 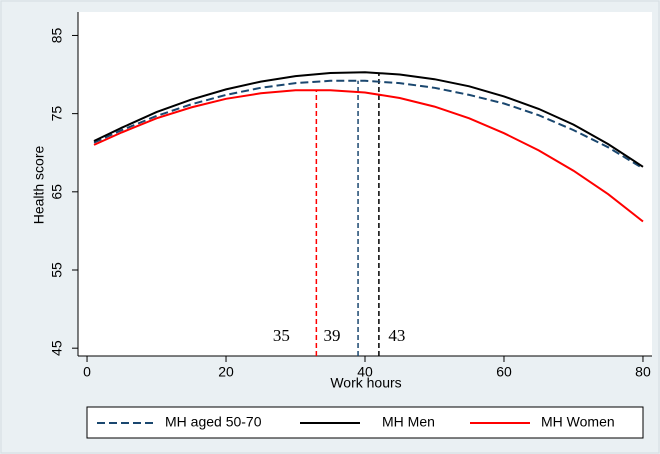 What do you see at coordinates (87, 372) in the screenshot?
I see `x-tick-label: 0` at bounding box center [87, 372].